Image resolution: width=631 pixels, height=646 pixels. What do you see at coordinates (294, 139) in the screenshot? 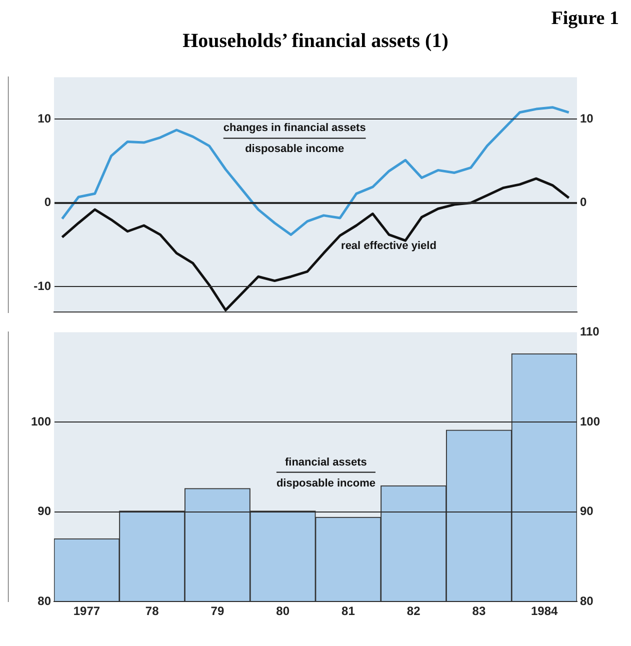
I see `series-label: changes in financial assets disposable income` at bounding box center [294, 139].